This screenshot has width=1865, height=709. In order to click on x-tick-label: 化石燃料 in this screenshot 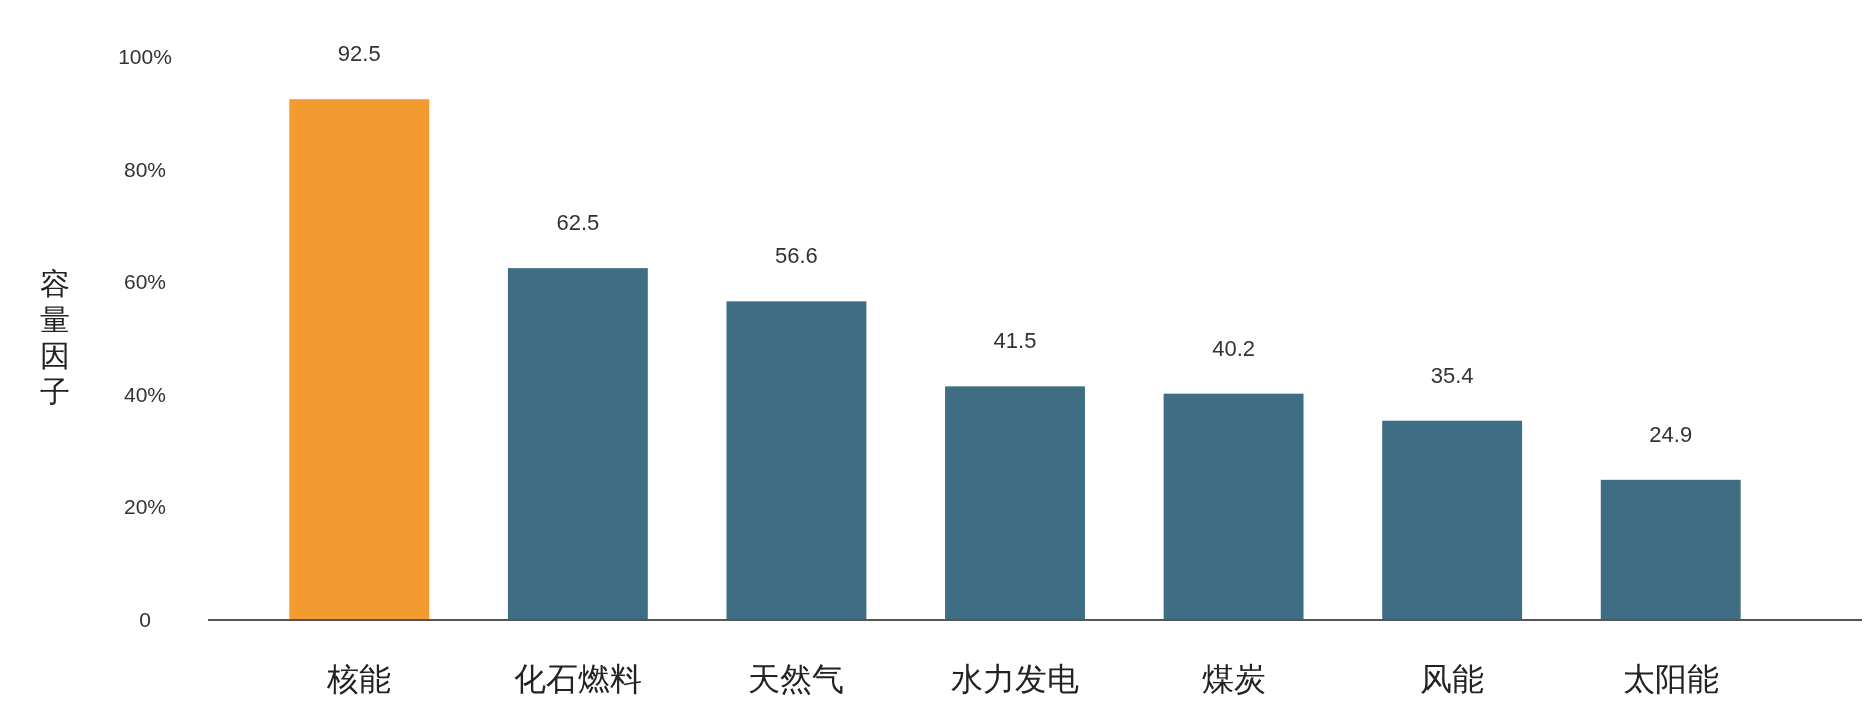, I will do `click(577, 679)`.